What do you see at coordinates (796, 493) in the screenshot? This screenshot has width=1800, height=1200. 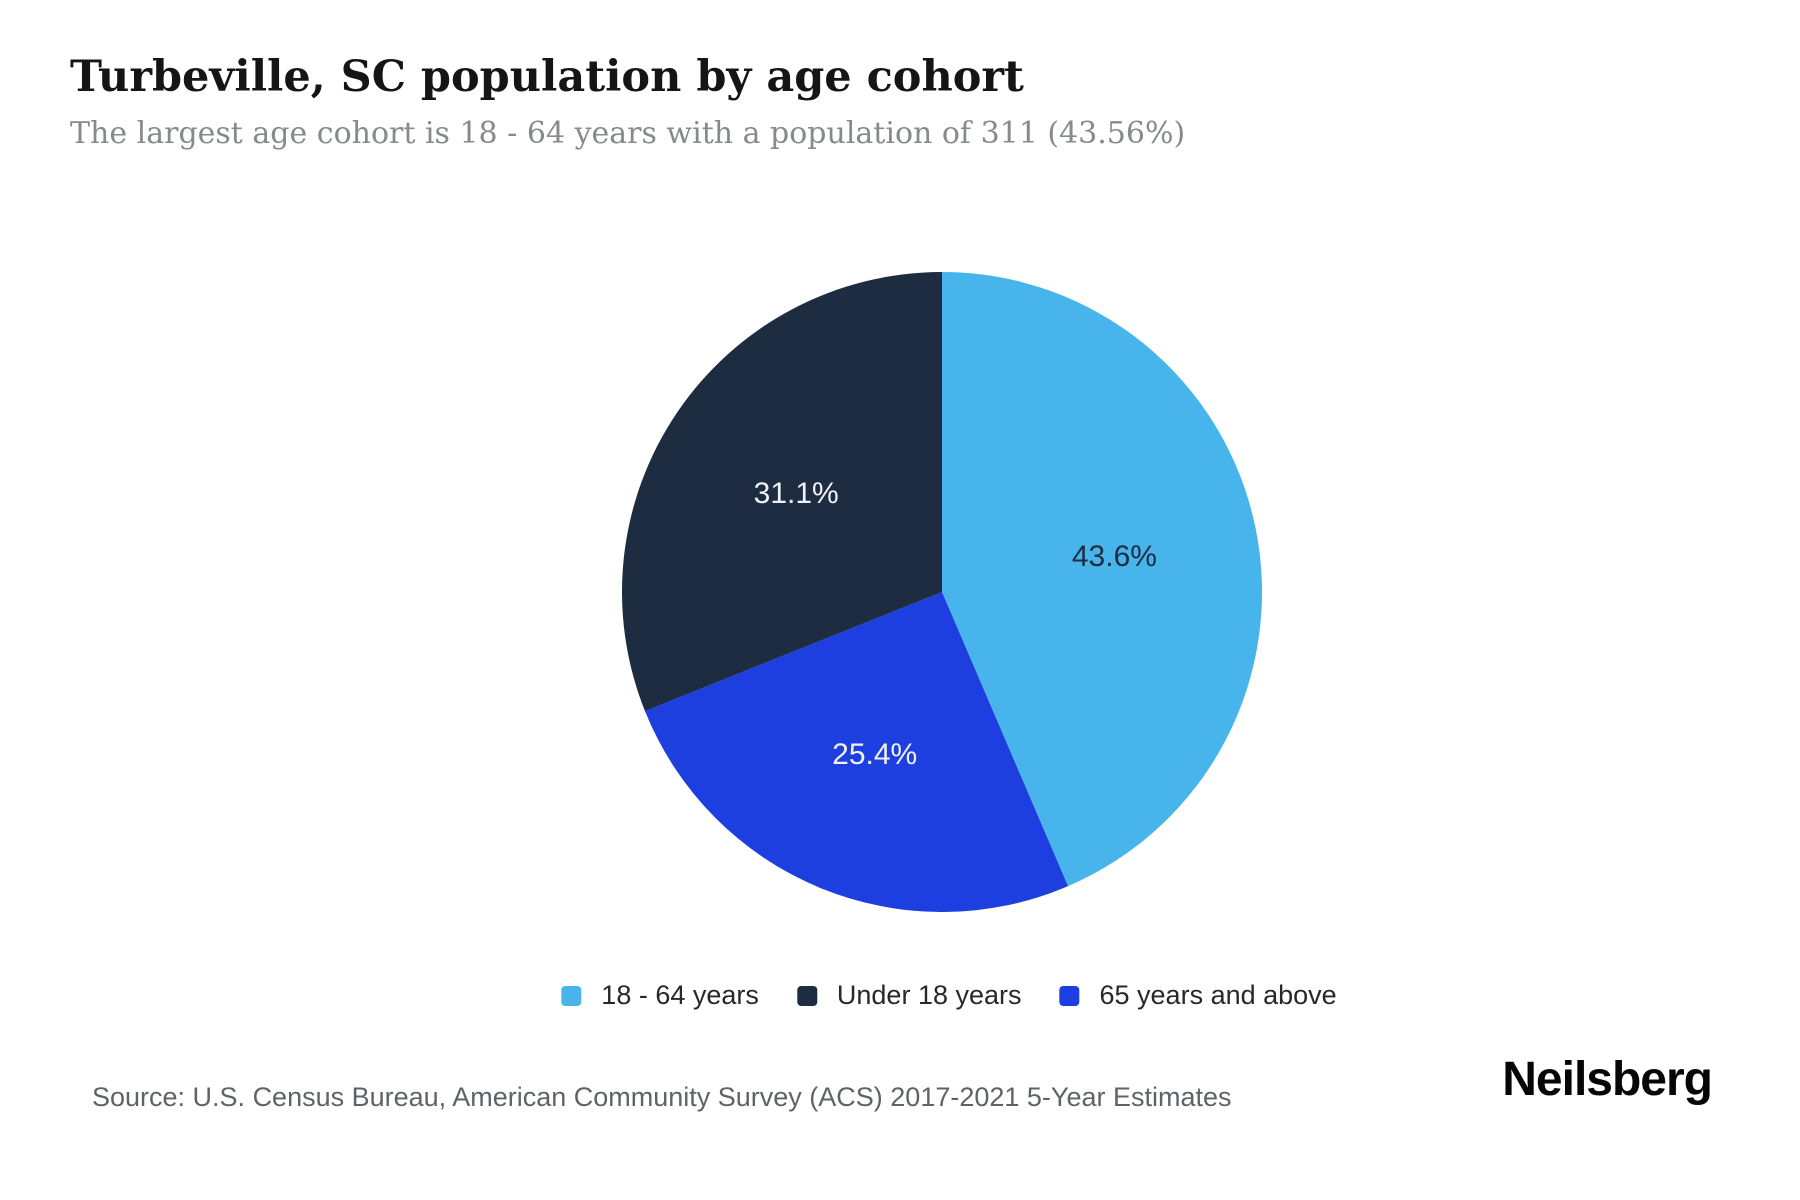 I see `pie-slice-value-label: 31.1%` at bounding box center [796, 493].